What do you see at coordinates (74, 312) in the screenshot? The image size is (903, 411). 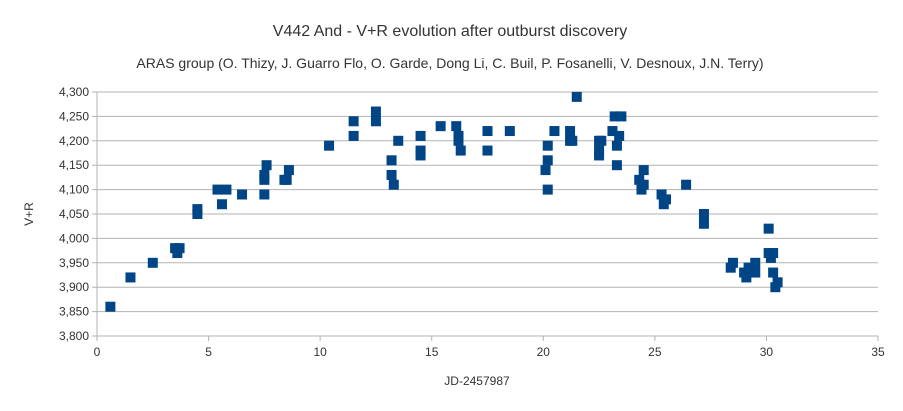 I see `y-tick-label: 3,850` at bounding box center [74, 312].